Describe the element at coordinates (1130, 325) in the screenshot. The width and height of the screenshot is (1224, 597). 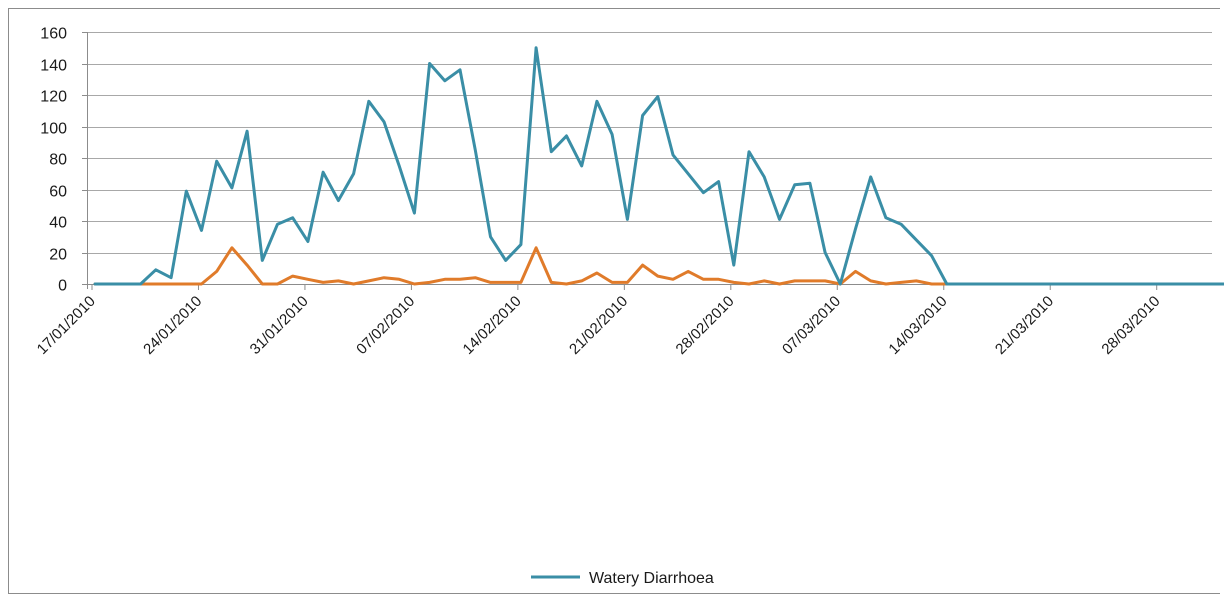
I see `x-tick-label: 28/03/2010` at that location.